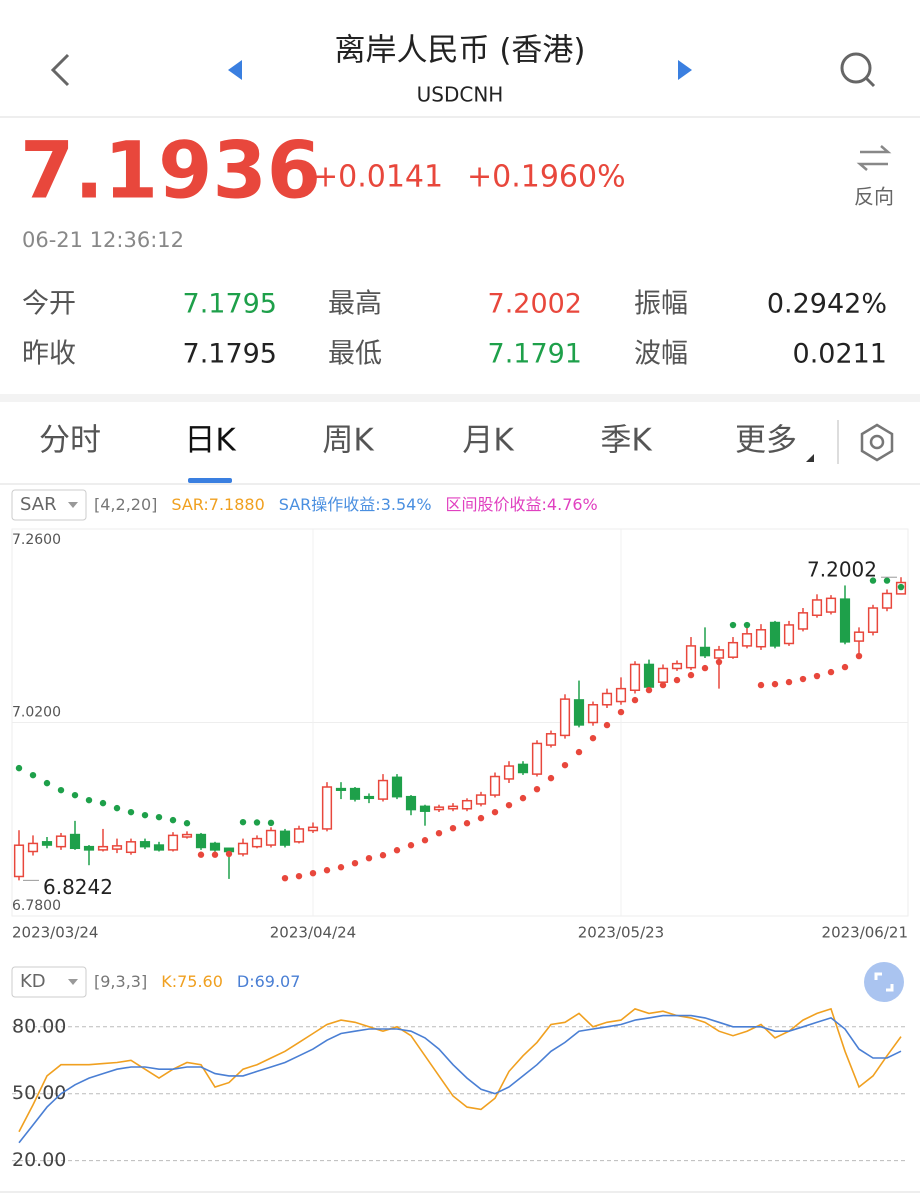 Image resolution: width=920 pixels, height=1200 pixels. Describe the element at coordinates (36, 713) in the screenshot. I see `y-tick-label: 7.0200` at that location.